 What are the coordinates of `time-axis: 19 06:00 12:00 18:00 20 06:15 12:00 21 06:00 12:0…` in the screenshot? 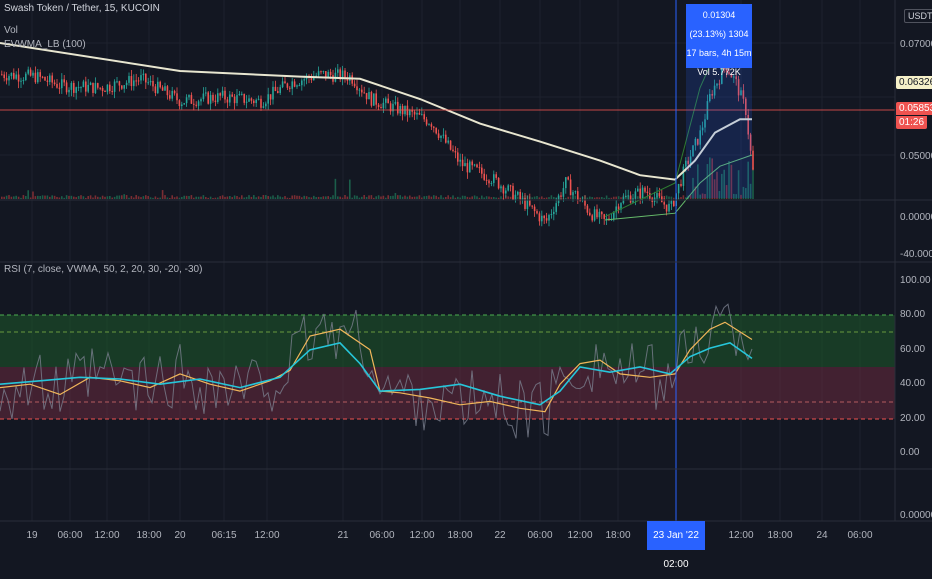 It's located at (449, 535).